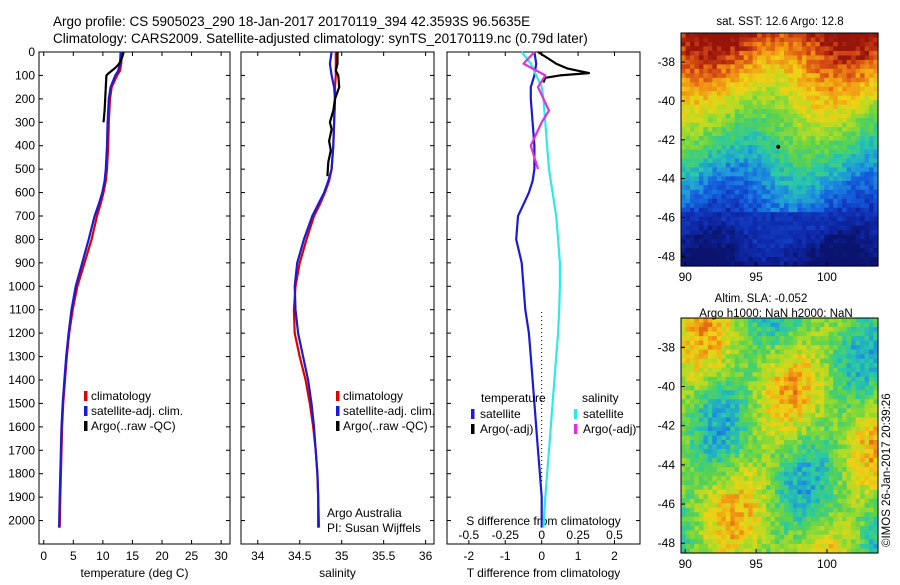 The width and height of the screenshot is (900, 585). Describe the element at coordinates (469, 556) in the screenshot. I see `x-tick-label: -2` at that location.